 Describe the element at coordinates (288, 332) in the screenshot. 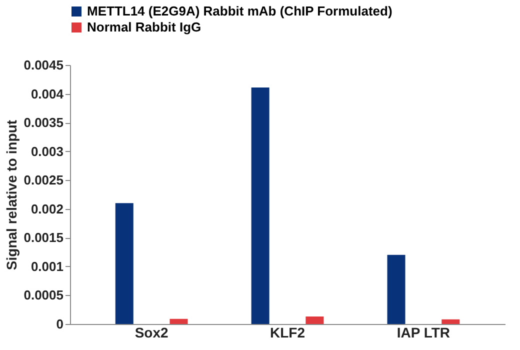

I see `x-tick-label: KLF2` at that location.